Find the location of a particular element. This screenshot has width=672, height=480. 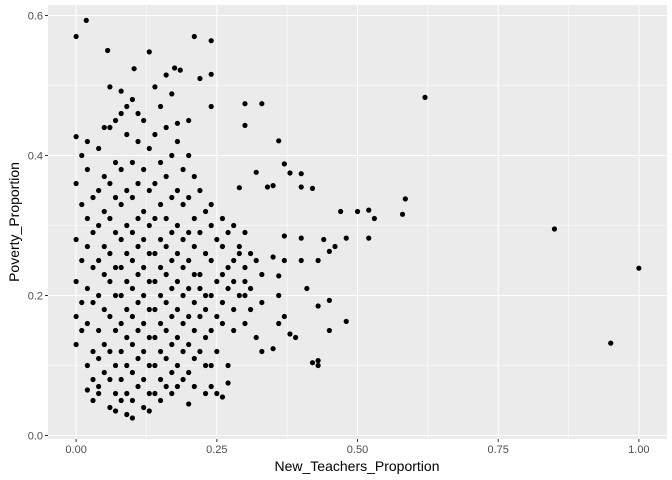

x-tick-label: 0.00 is located at coordinates (75, 450).